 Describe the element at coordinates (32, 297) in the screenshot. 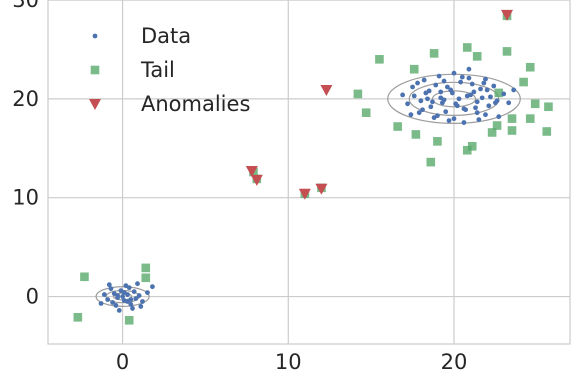

I see `y-tick-label: 0` at that location.